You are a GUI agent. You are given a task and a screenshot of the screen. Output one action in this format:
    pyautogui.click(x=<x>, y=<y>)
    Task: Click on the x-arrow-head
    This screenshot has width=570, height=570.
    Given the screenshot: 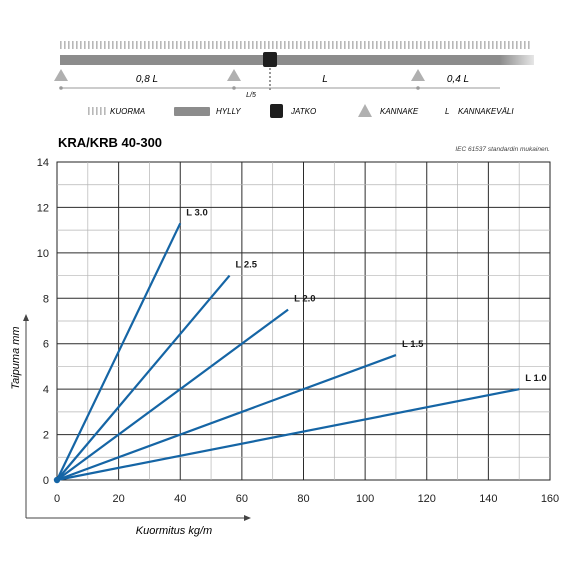 What is the action you would take?
    pyautogui.click(x=247, y=518)
    